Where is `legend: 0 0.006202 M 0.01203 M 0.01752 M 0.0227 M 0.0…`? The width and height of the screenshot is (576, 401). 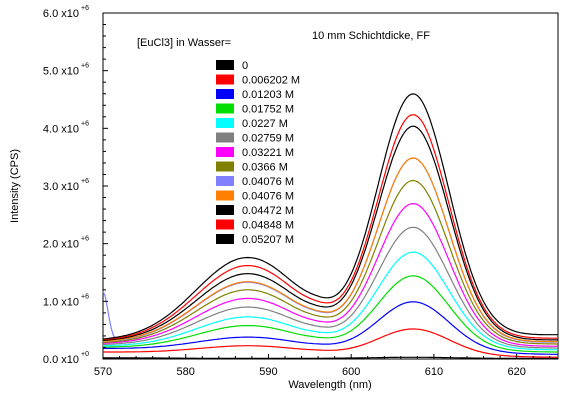
legend: 0 0.006202 M 0.01203 M 0.01752 M 0.0227 M 0.0… is located at coordinates (258, 153).